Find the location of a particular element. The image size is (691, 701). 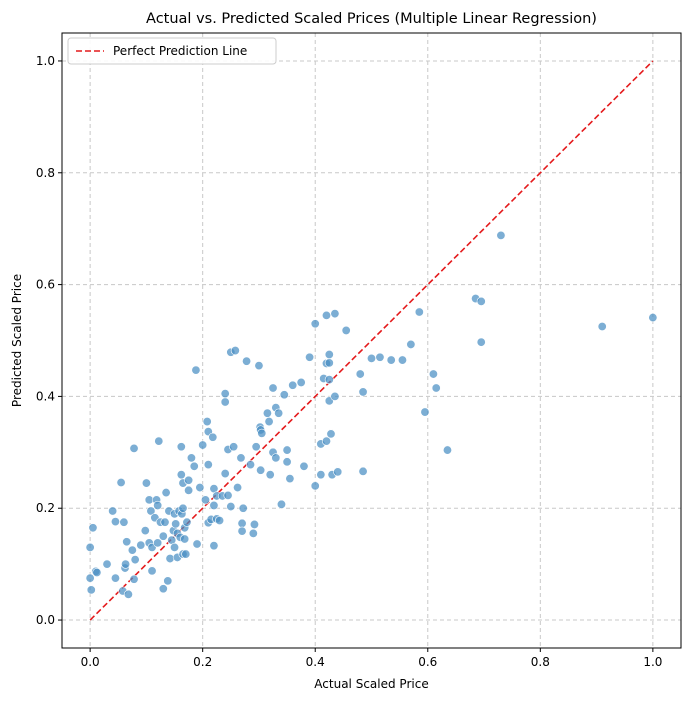

x-axis-ticks: 0.0 0.2 0.4 0.6 0.8 1.0 is located at coordinates (371, 658).